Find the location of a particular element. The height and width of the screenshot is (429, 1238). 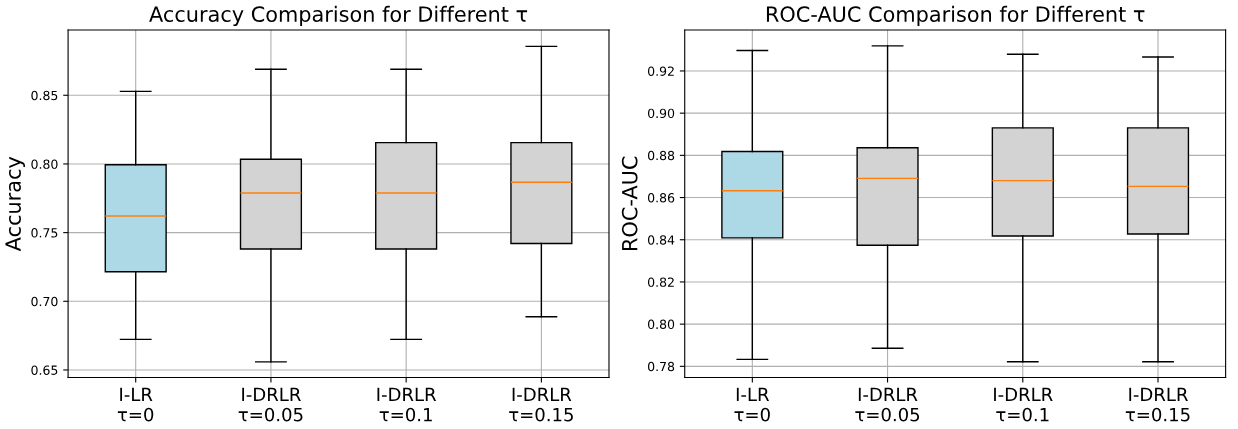

chart-title: Accuracy Comparison for Different τ is located at coordinates (338, 16).